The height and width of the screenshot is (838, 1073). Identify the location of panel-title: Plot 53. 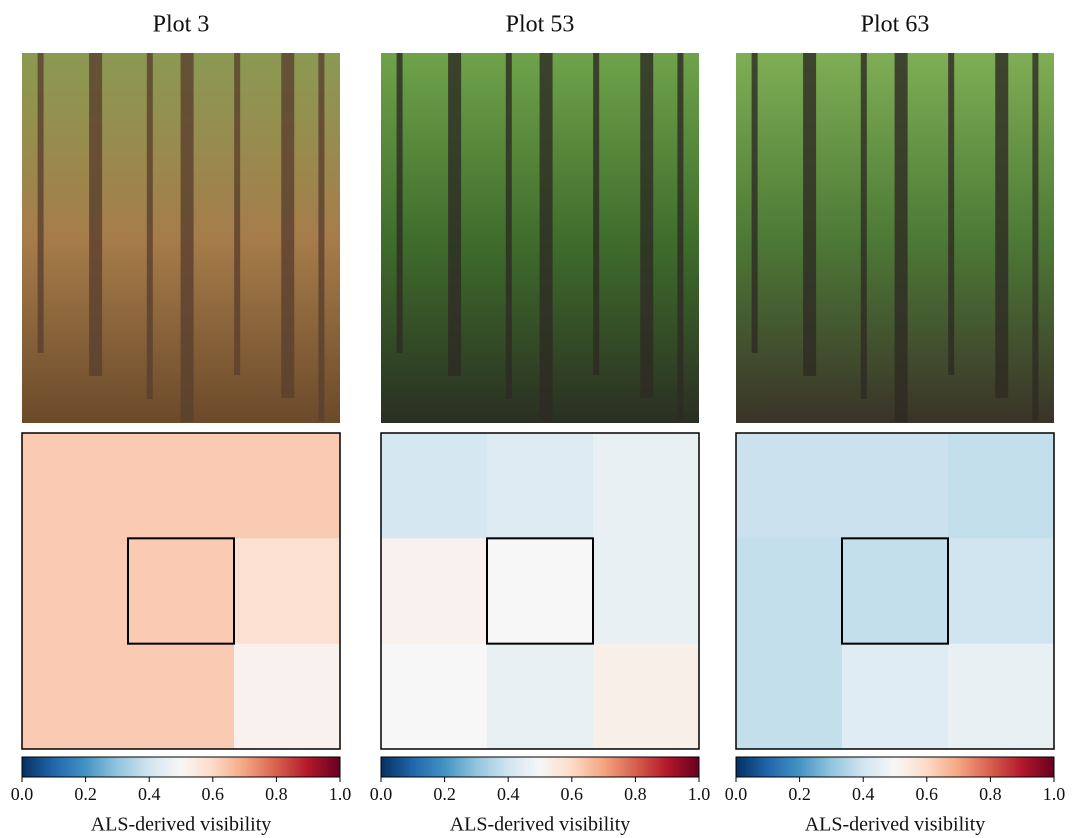
(540, 25).